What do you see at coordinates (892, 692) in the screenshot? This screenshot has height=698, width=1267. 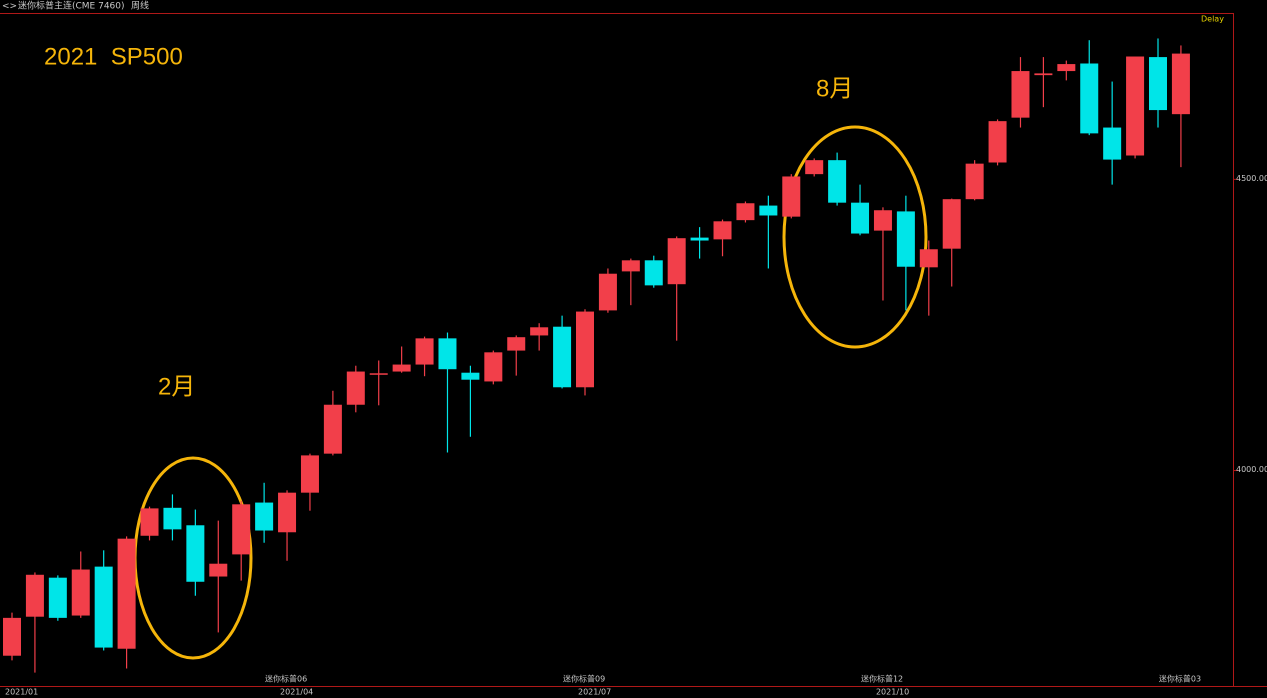 I see `x-tick-label: 2021/10` at bounding box center [892, 692].